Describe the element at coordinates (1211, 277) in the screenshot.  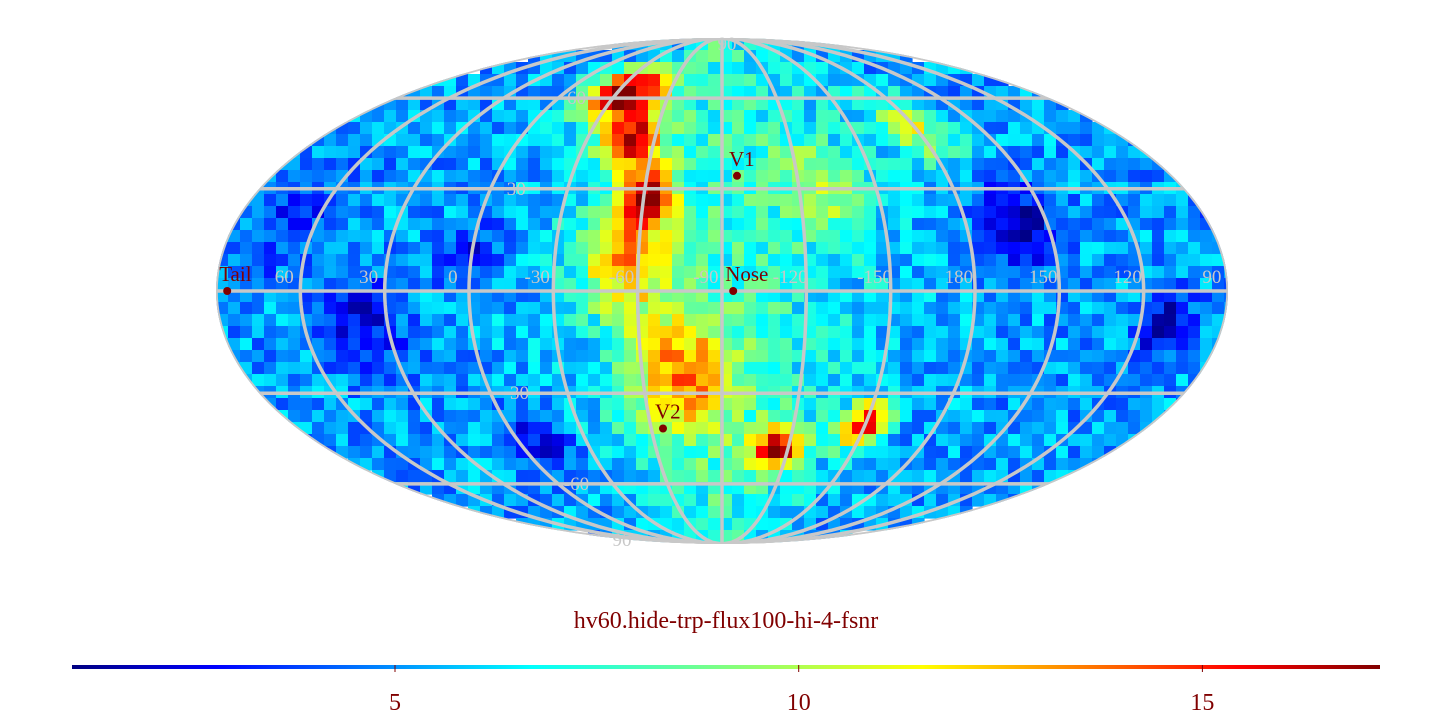
I see `longitude-label: 90` at that location.